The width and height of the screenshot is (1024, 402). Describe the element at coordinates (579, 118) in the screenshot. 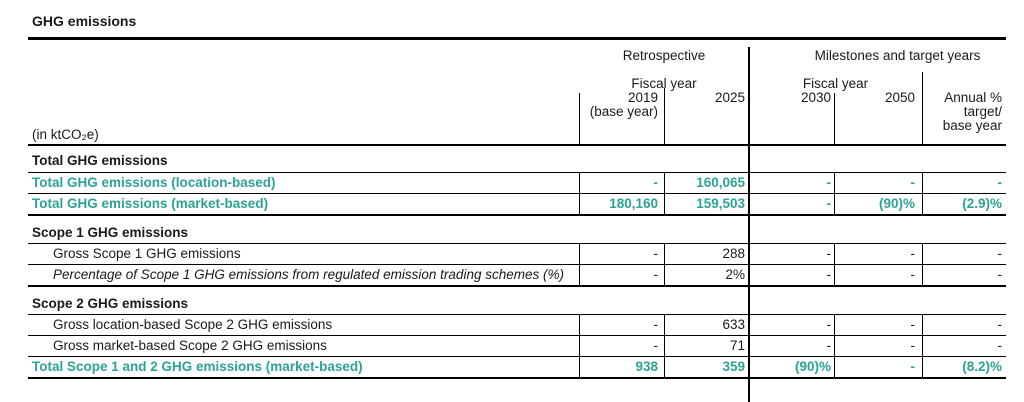

I see `header-rule-2019-left` at that location.